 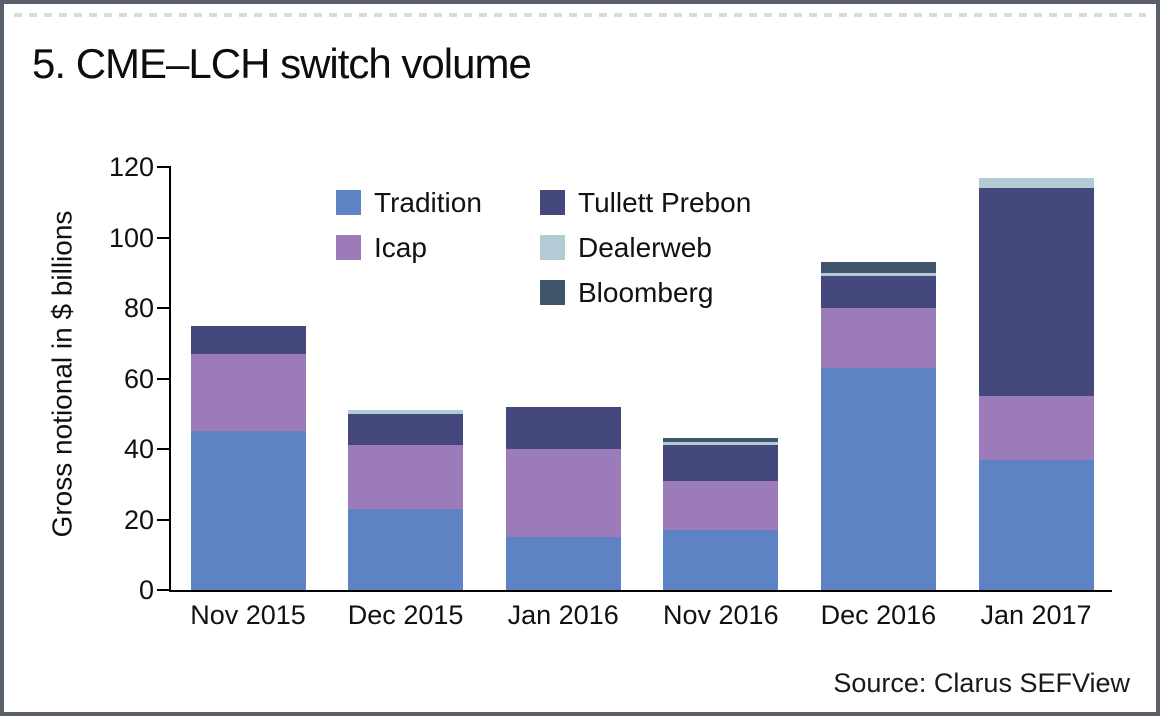 What do you see at coordinates (138, 378) in the screenshot?
I see `y-tick-label: 60` at bounding box center [138, 378].